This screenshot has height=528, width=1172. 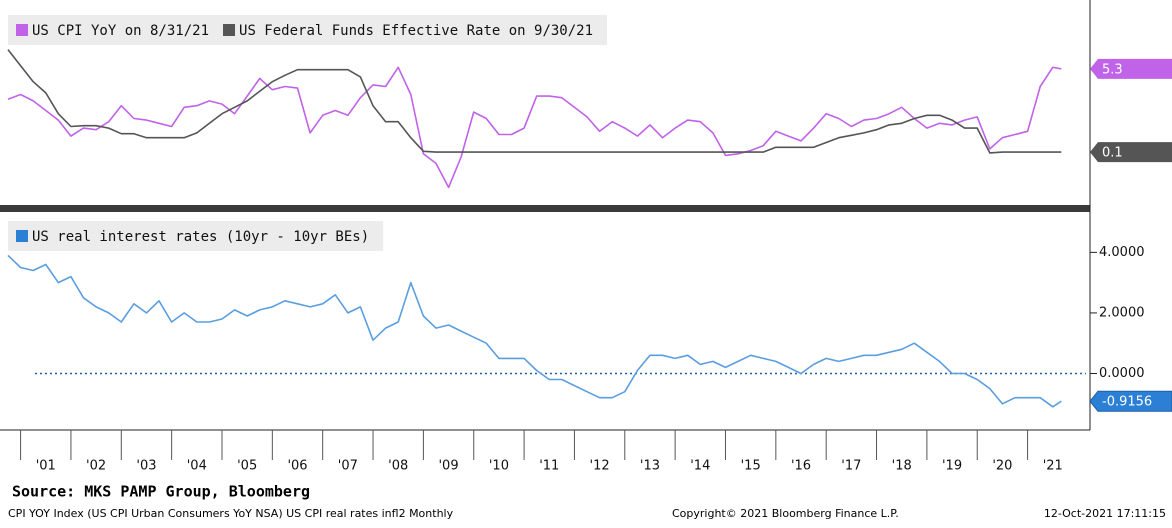 What do you see at coordinates (1127, 402) in the screenshot?
I see `last-value-label: -0.9156` at bounding box center [1127, 402].